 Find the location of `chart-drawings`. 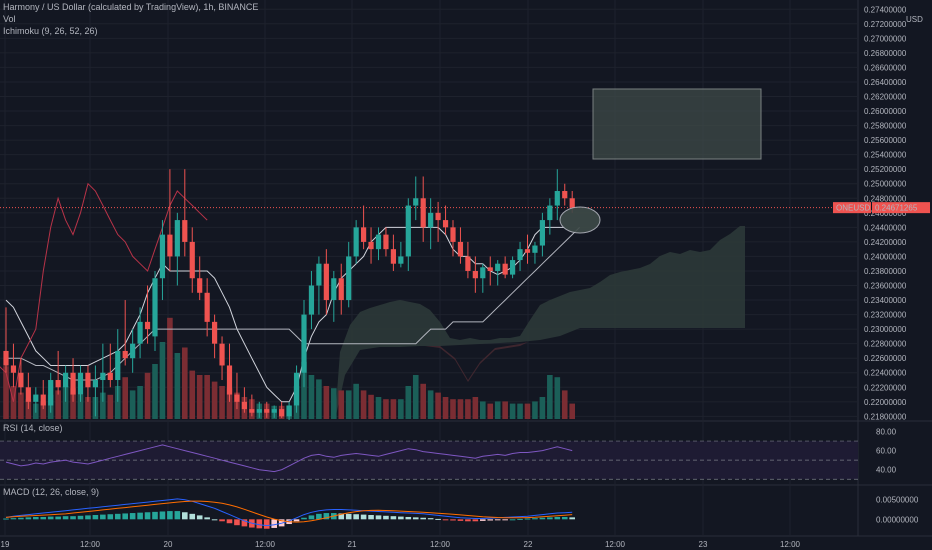

chart-drawings is located at coordinates (660, 161).